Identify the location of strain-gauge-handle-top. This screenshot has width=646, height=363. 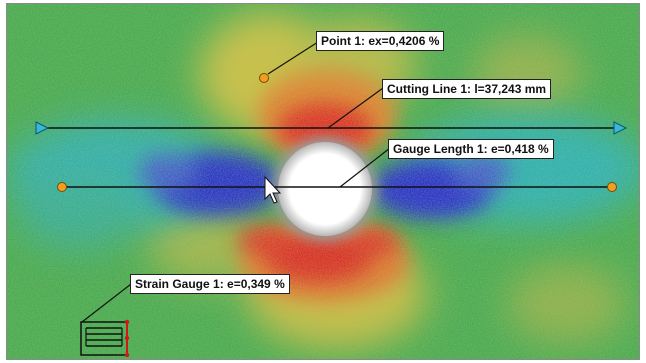
(127, 322).